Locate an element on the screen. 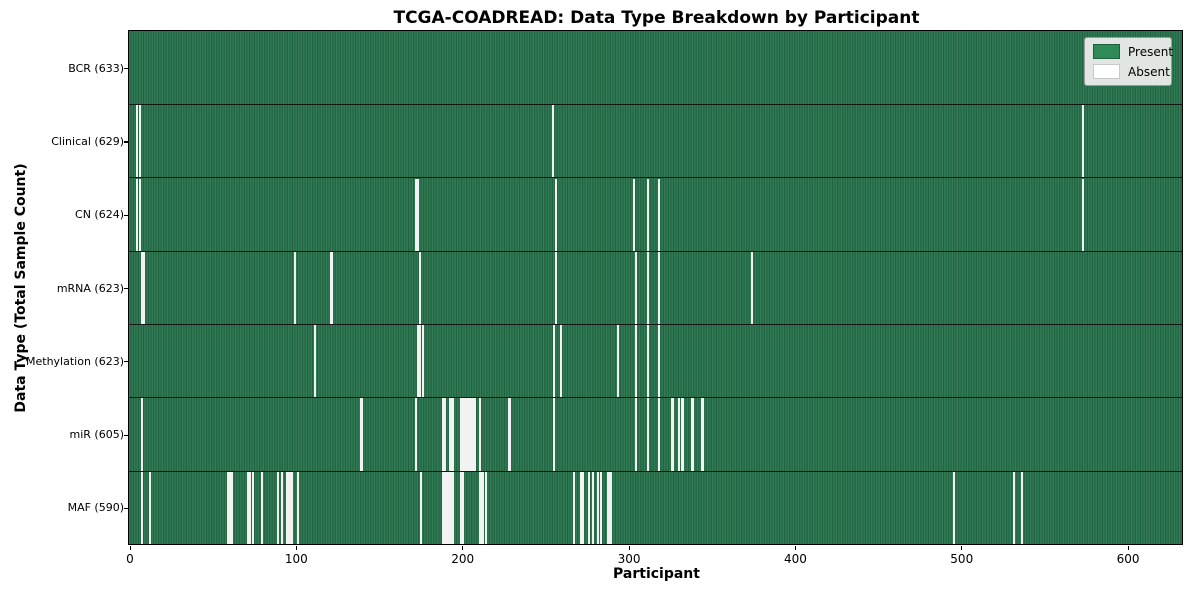 This screenshot has width=1200, height=600. x-tick-label: 600 is located at coordinates (1128, 559).